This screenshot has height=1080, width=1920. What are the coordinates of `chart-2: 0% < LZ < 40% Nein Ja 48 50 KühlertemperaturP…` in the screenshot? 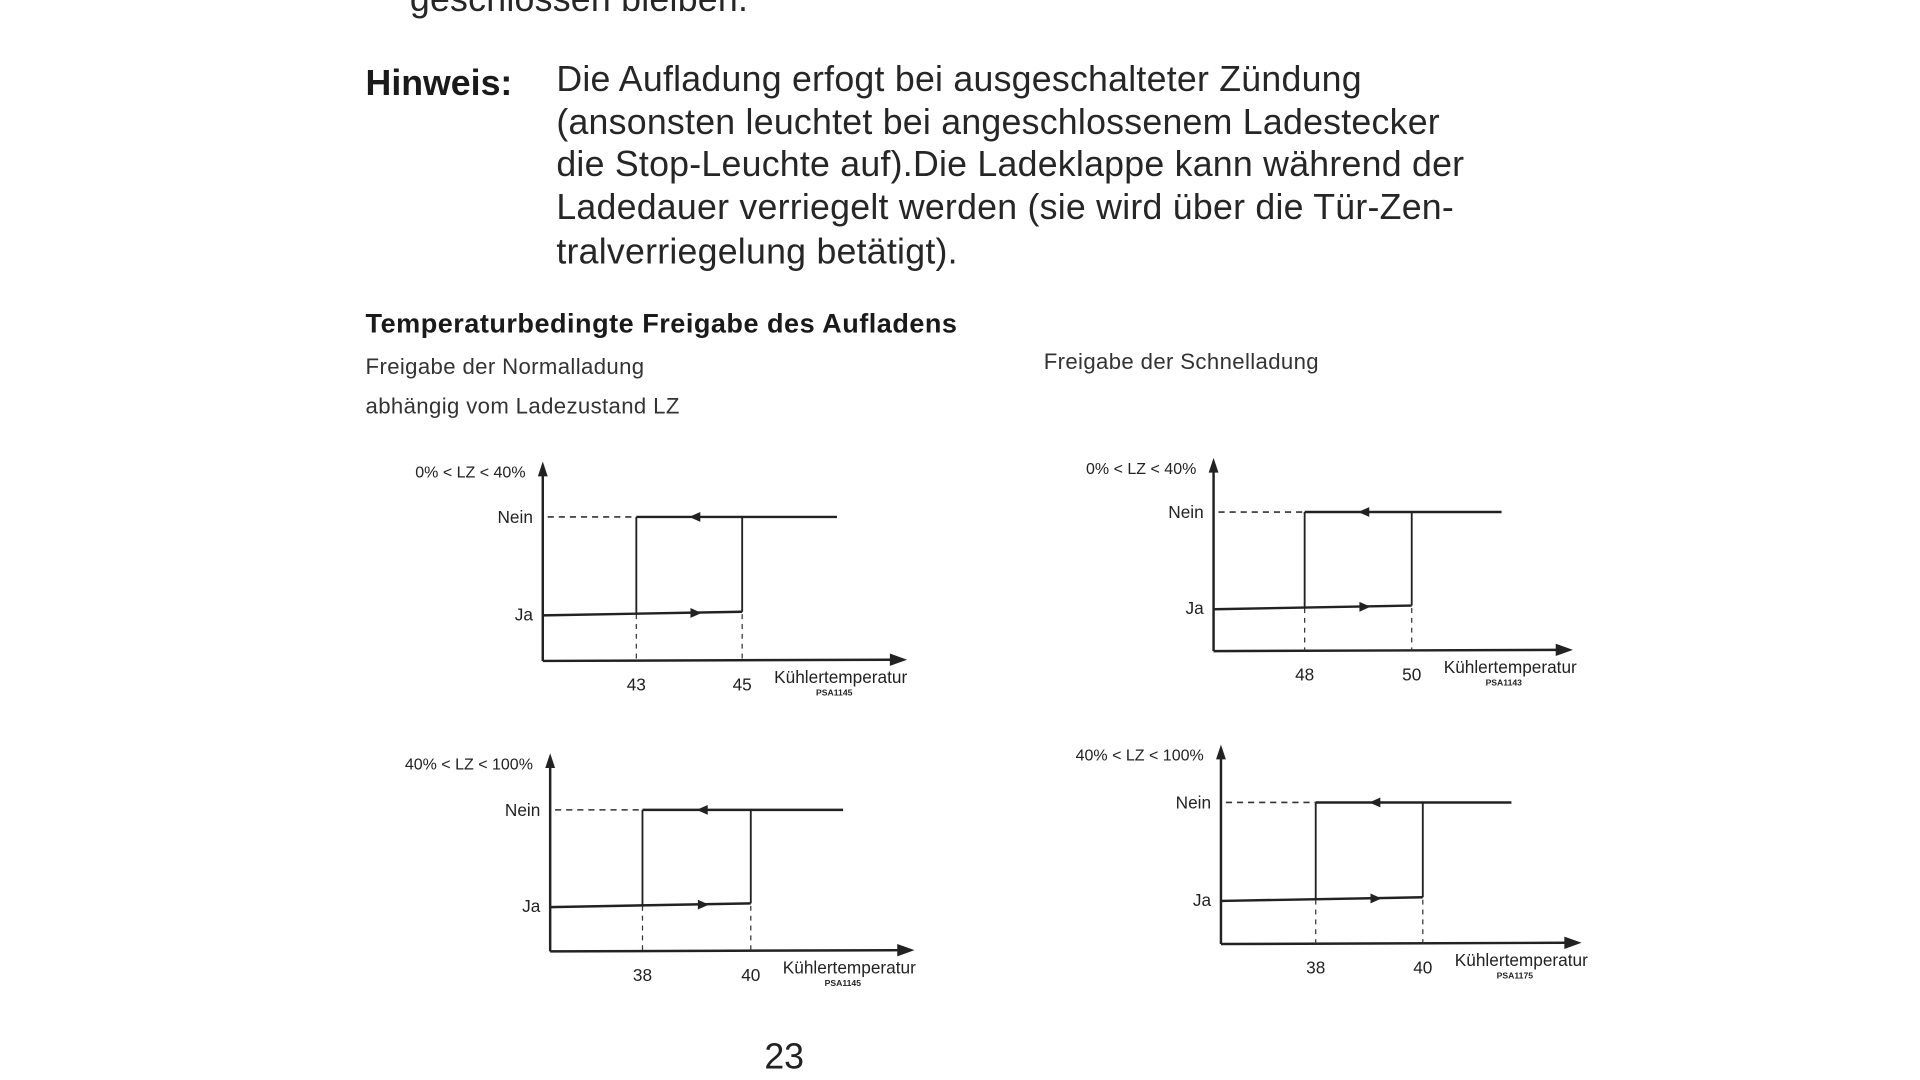 It's located at (1331, 572).